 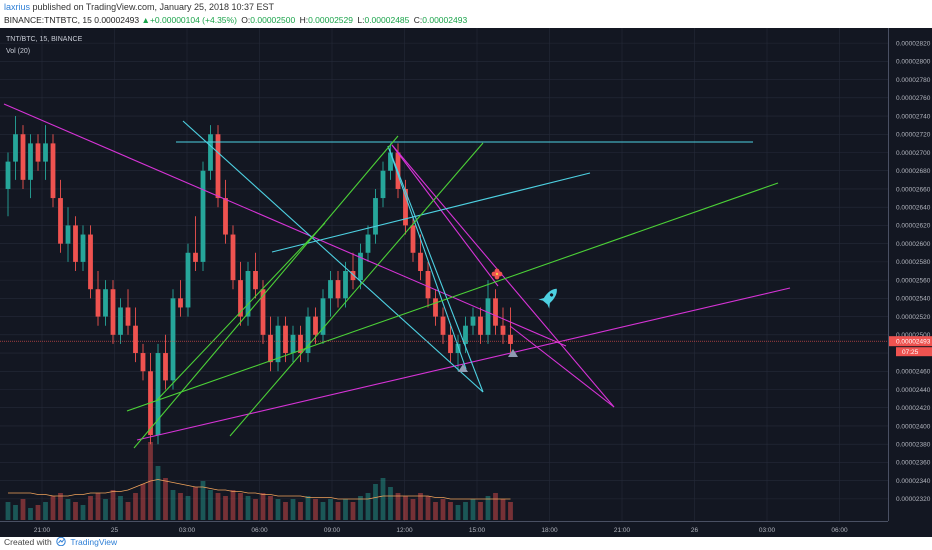 I want to click on price-tick-label: 0.00002440, so click(x=913, y=390).